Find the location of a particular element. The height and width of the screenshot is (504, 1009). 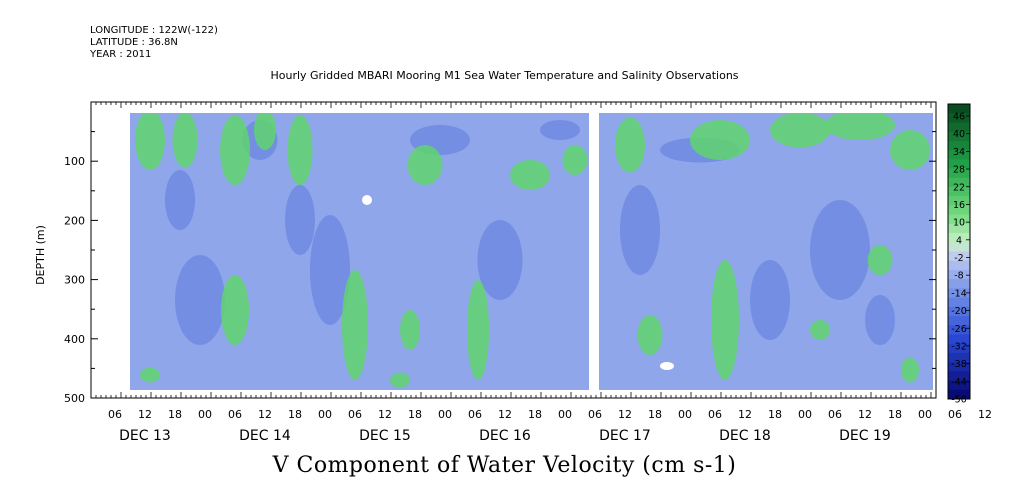

x-date-label: DEC 13 is located at coordinates (145, 436).